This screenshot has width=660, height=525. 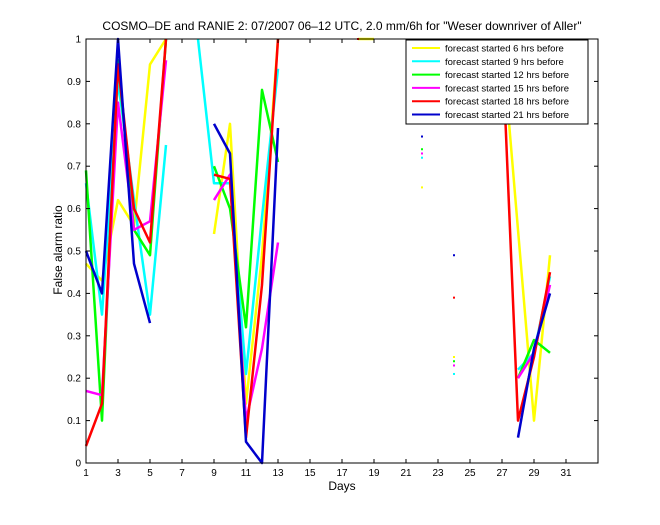 I want to click on x-tick-label: 15, so click(x=310, y=473).